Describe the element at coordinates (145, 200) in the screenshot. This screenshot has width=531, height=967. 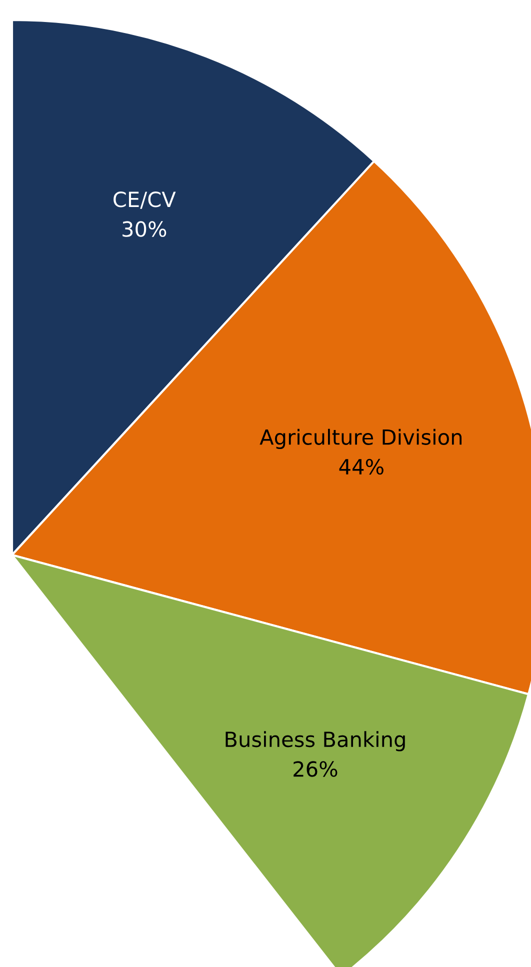
I see `slice-label: CE/CV` at that location.